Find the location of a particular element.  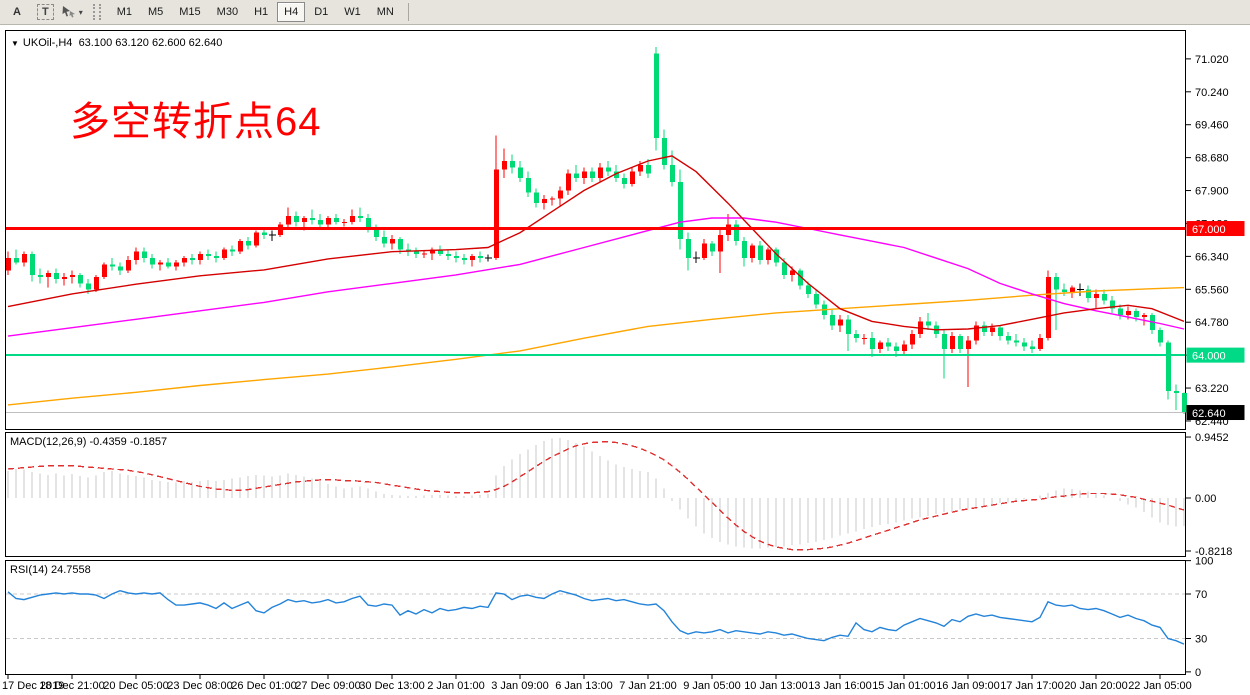

time-tick-label: 27 Dec 09:00 is located at coordinates (327, 686).